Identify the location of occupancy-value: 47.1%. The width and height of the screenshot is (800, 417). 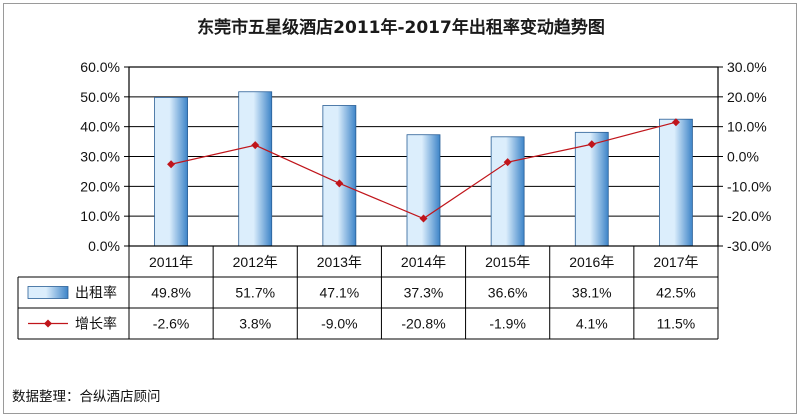
(340, 293).